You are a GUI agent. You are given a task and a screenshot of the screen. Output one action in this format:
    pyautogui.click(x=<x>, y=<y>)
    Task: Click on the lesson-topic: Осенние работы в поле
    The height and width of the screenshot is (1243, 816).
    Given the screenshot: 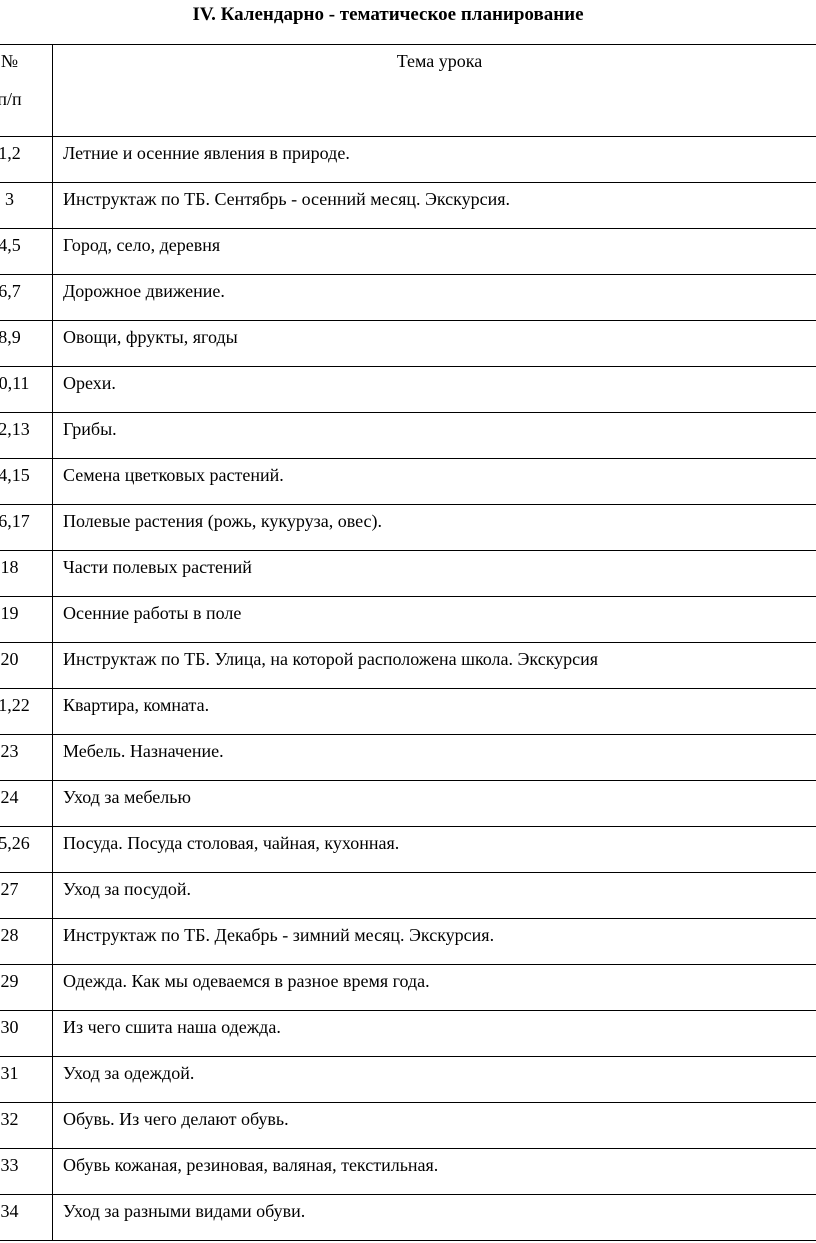 What is the action you would take?
    pyautogui.click(x=434, y=619)
    